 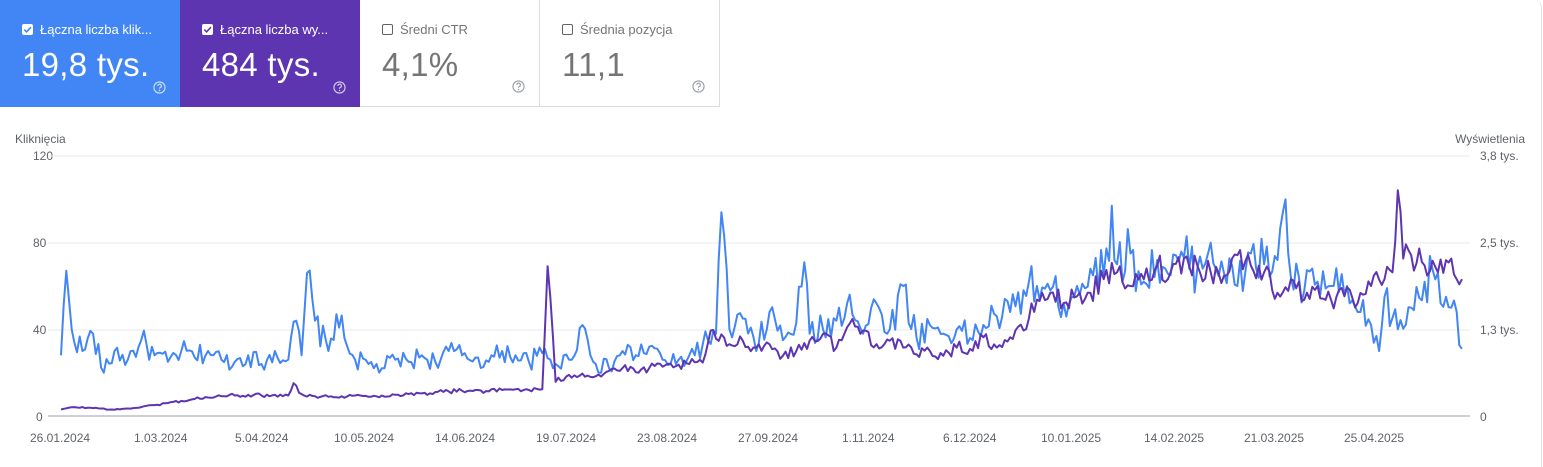 I want to click on x-tick-label: 1.03.2024, so click(x=161, y=438).